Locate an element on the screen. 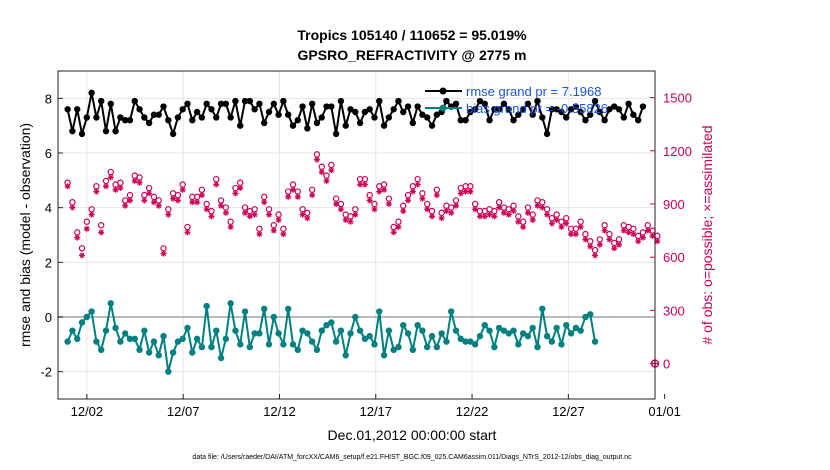 This screenshot has height=470, width=830. x-tick-label-2: 12/12 is located at coordinates (279, 411).